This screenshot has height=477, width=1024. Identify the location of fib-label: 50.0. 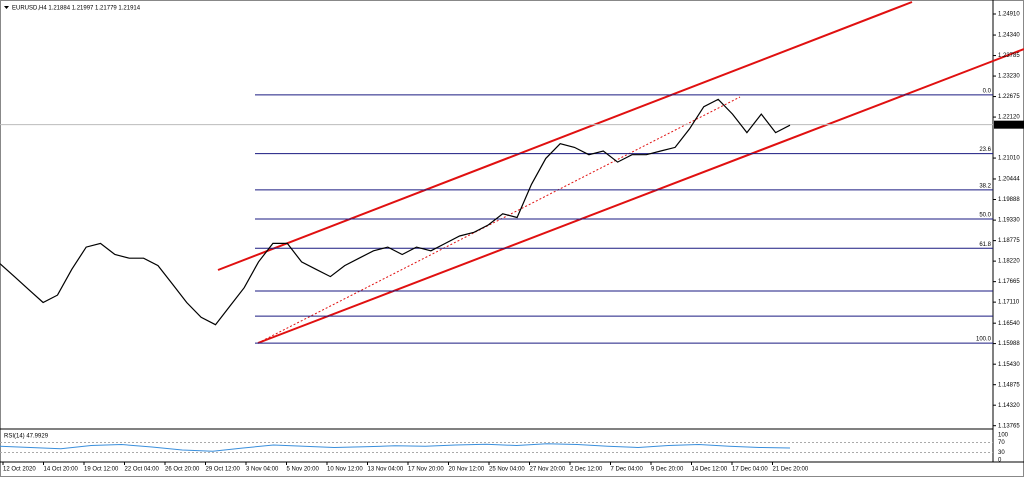
(985, 216).